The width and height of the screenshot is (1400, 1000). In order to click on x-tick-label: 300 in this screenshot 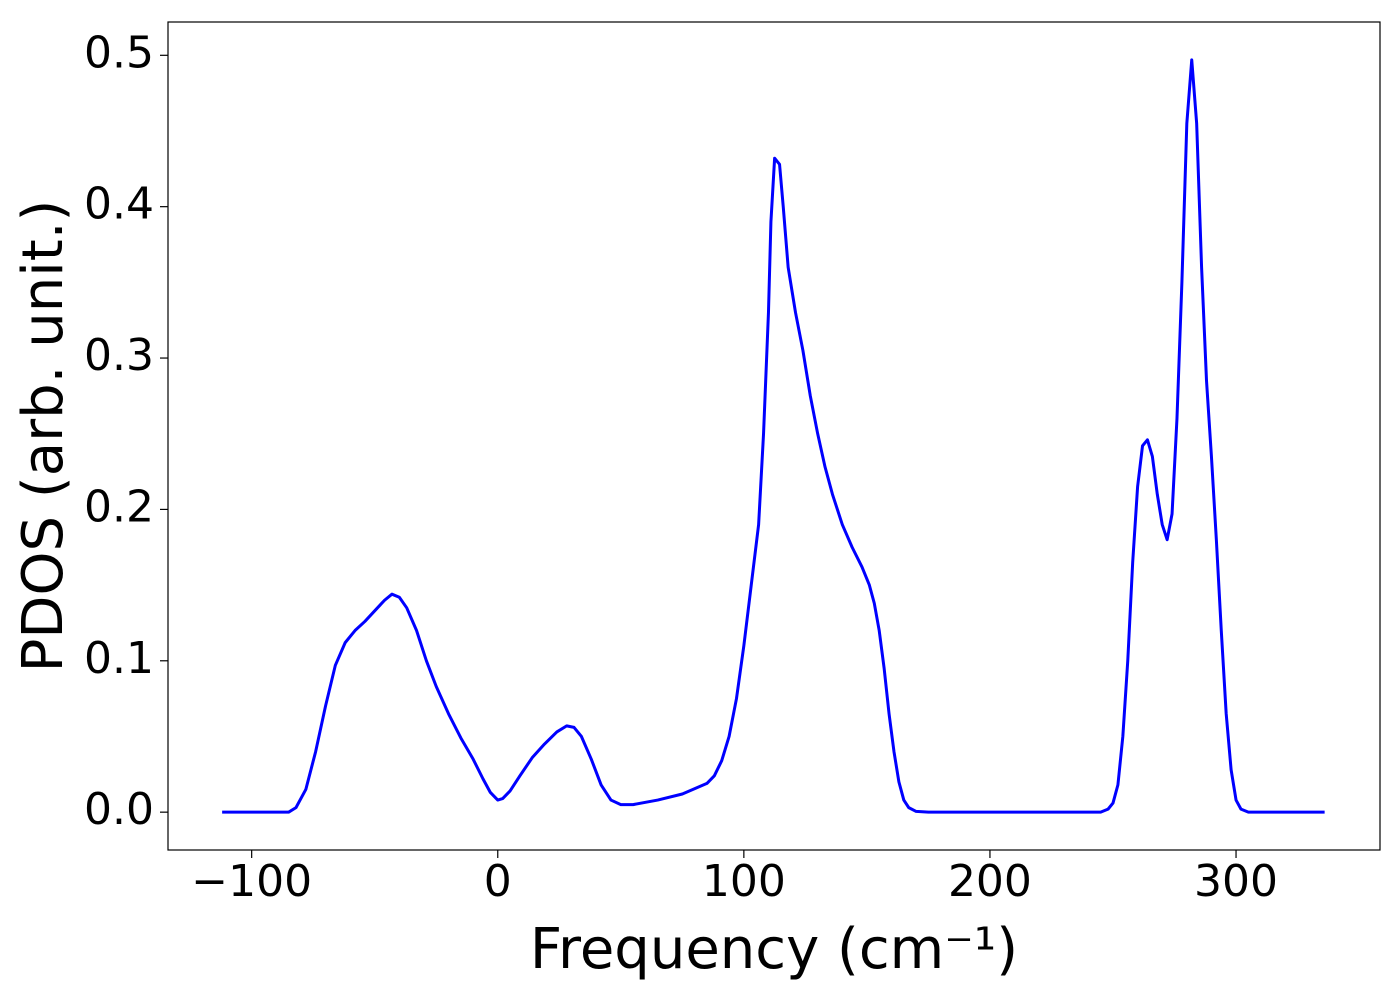, I will do `click(1236, 881)`.